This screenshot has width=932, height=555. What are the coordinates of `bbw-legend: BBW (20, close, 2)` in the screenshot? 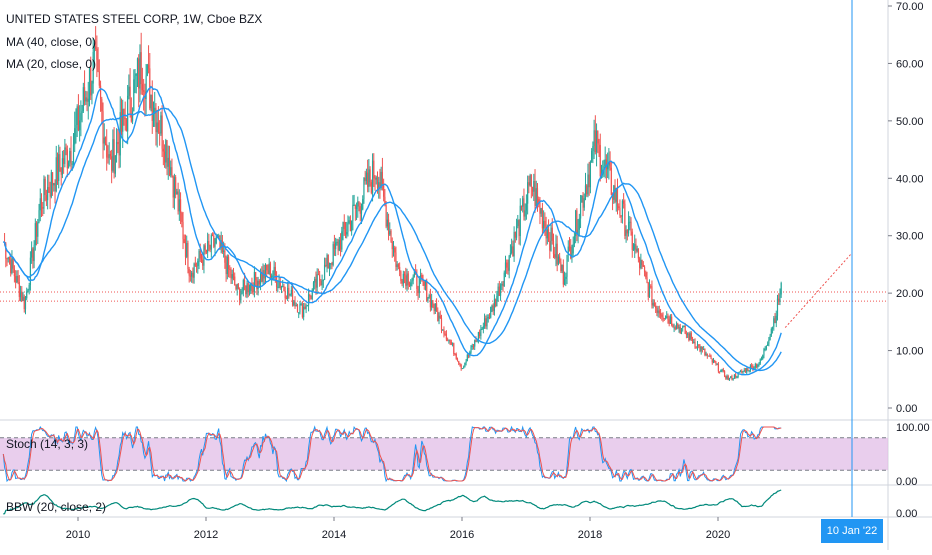 It's located at (56, 507).